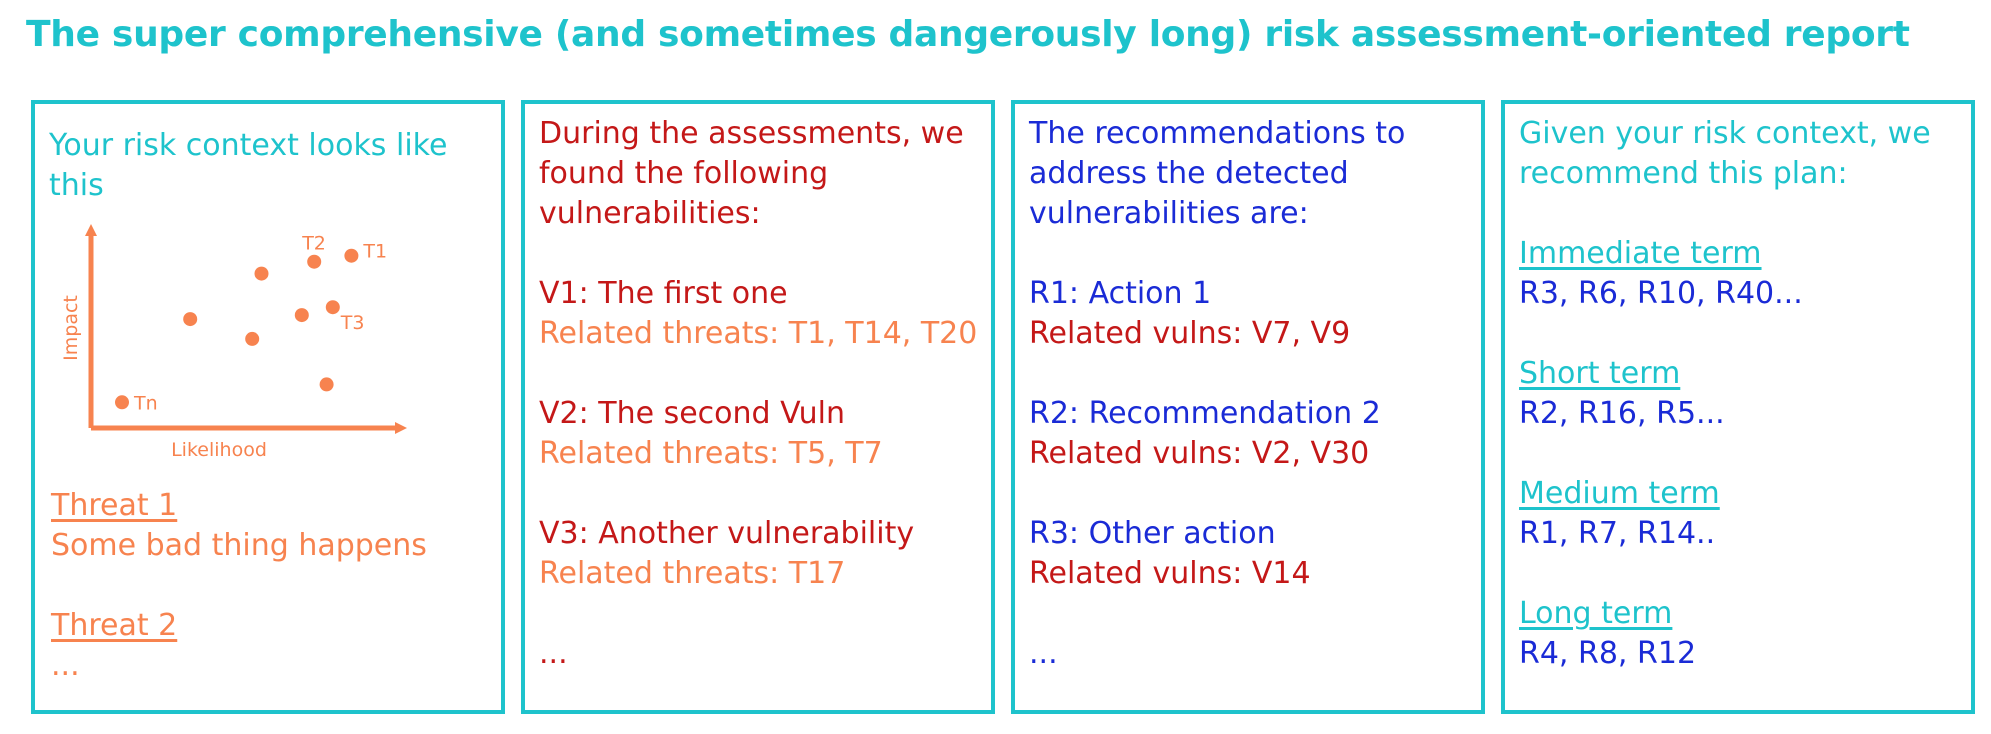  Describe the element at coordinates (1205, 413) in the screenshot. I see `rec-2-title: R2: Recommendation 2` at that location.